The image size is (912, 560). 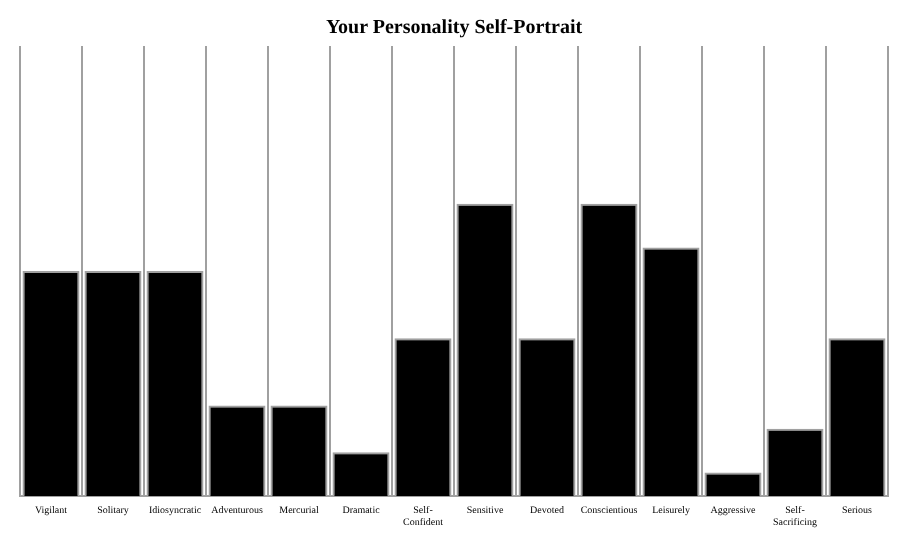 What do you see at coordinates (454, 28) in the screenshot?
I see `chart-title: Your Personality Self-Portrait` at bounding box center [454, 28].